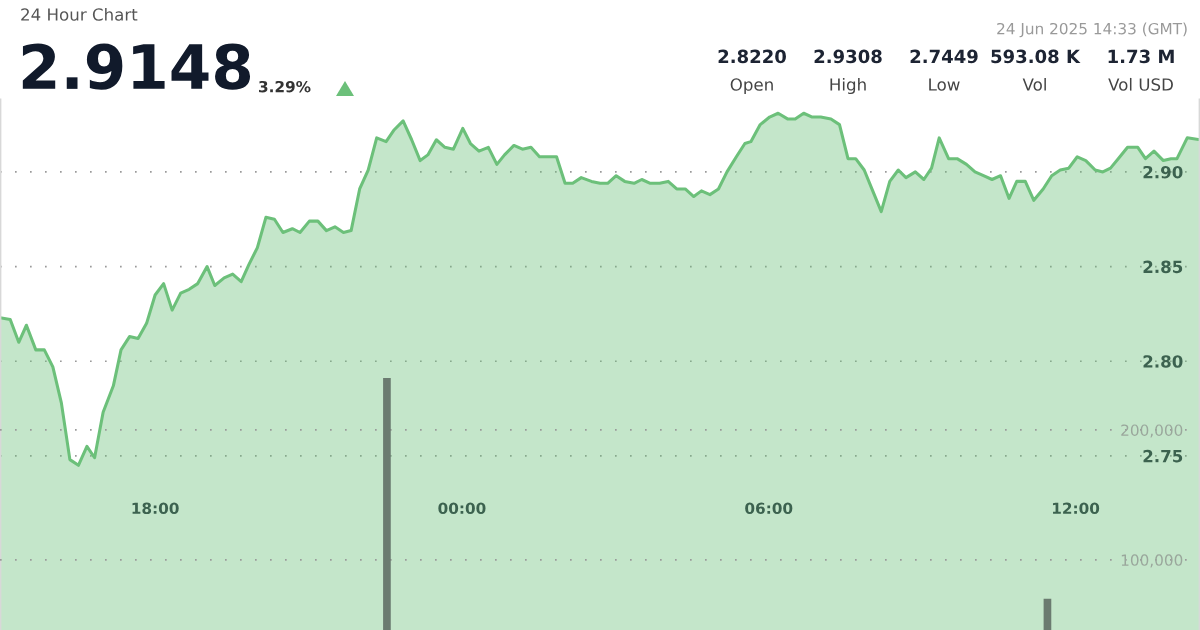 The height and width of the screenshot is (630, 1200). I want to click on text: 24 Jun 2025 14:33 (GMT), so click(1092, 30).